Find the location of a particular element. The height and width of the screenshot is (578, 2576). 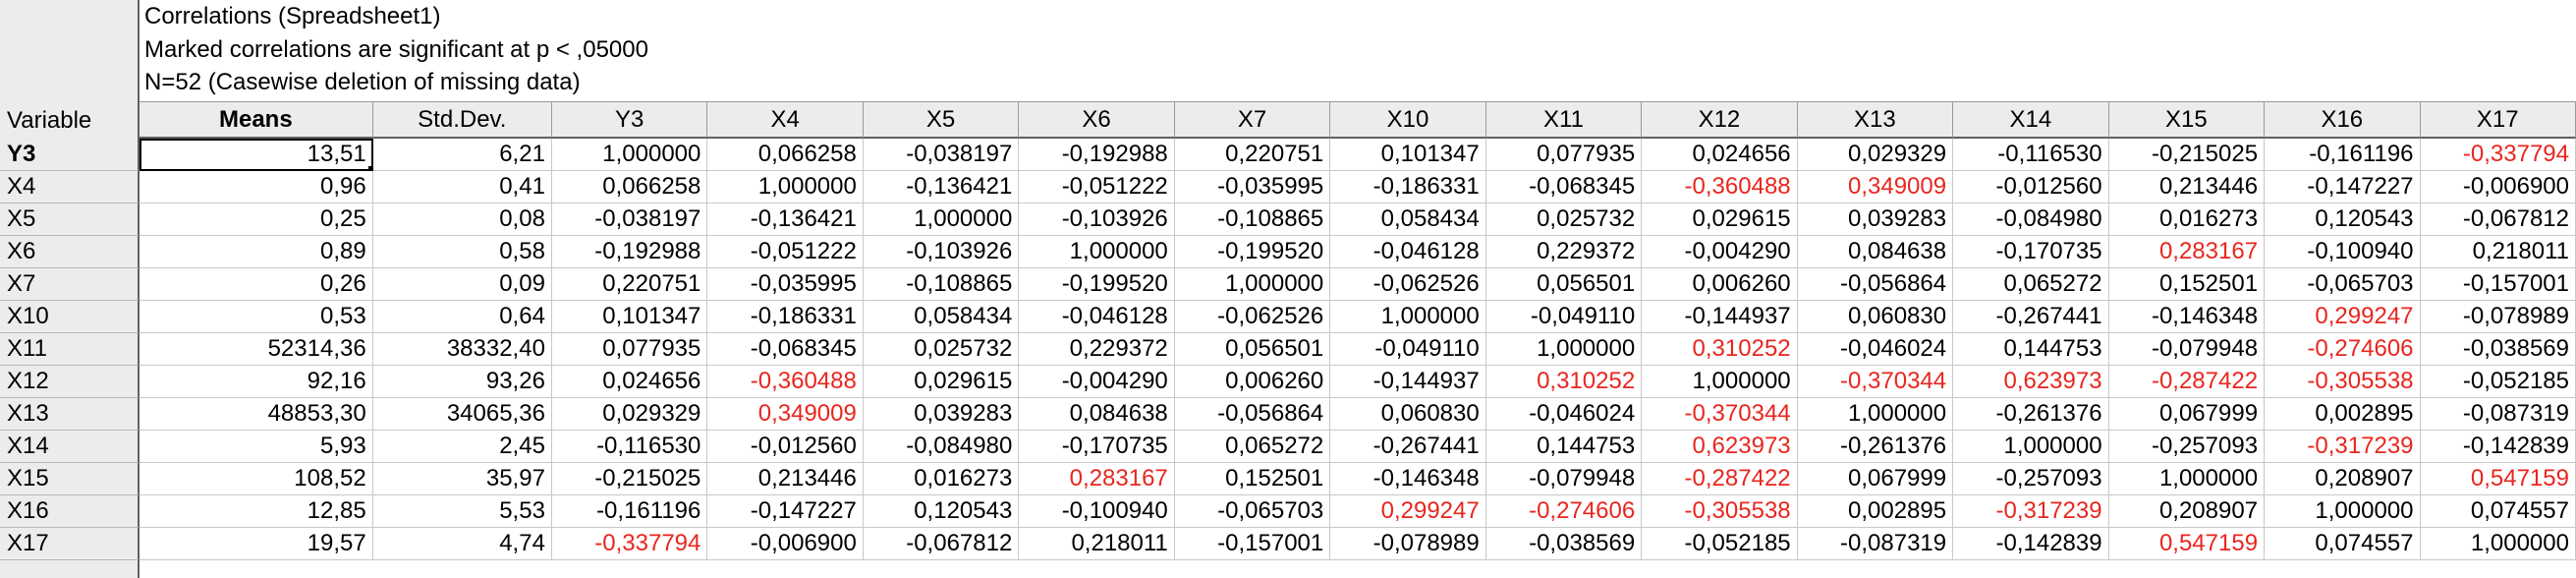

cell-x15-x15: 1,000000 is located at coordinates (2187, 479).